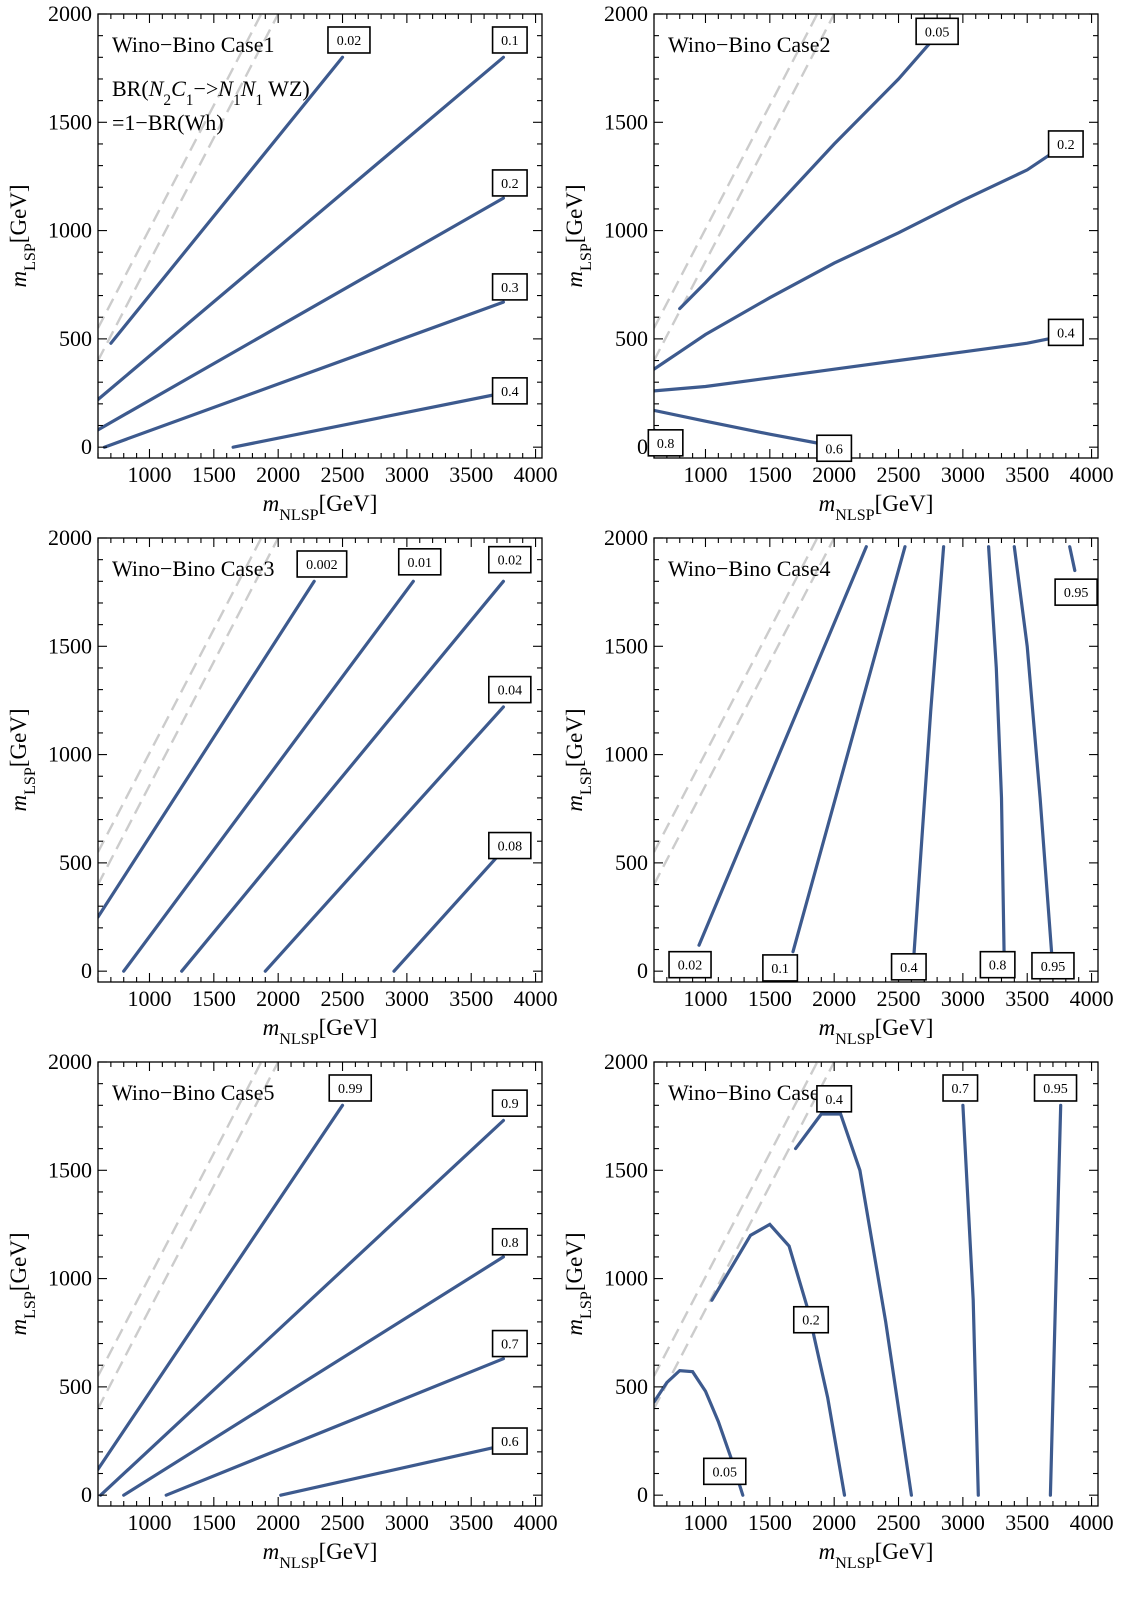 The image size is (1146, 1610). I want to click on contour-label: 0.95, so click(1076, 592).